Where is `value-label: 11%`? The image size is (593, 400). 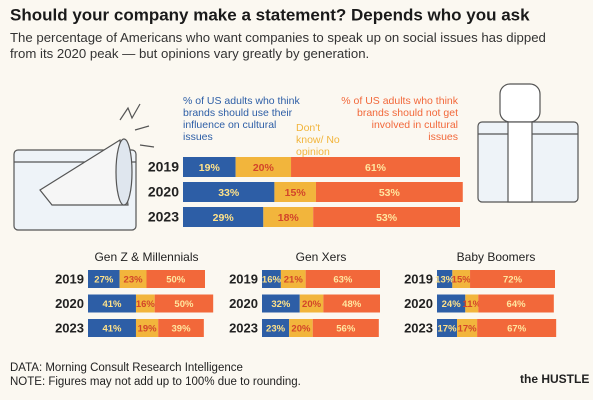
value-label: 11% is located at coordinates (472, 304).